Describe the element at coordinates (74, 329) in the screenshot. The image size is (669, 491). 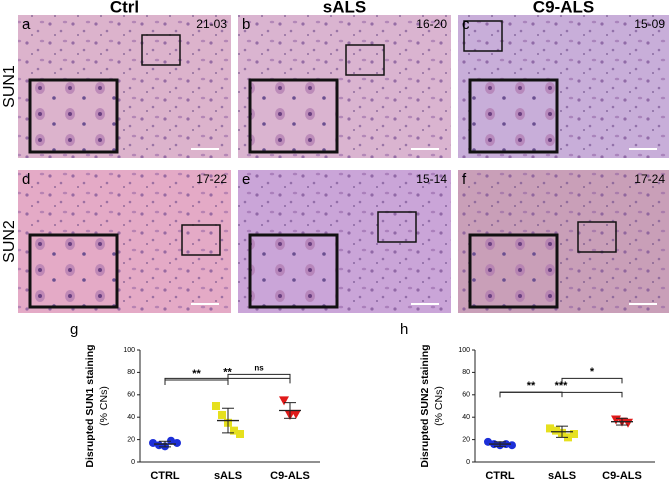
I see `panel-letter: g` at that location.